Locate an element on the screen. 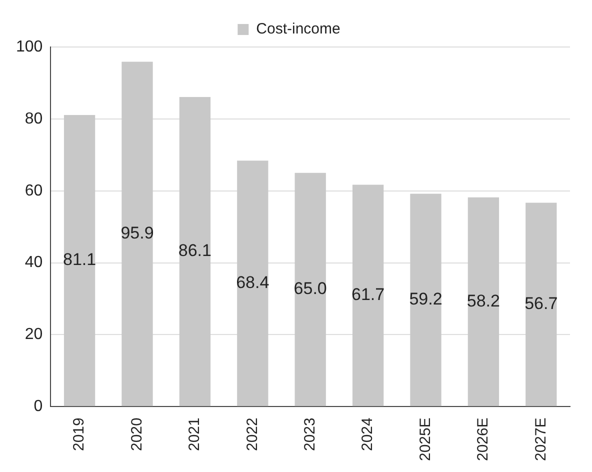 This screenshot has width=592, height=472. y-tick-label: 80 is located at coordinates (33, 119).